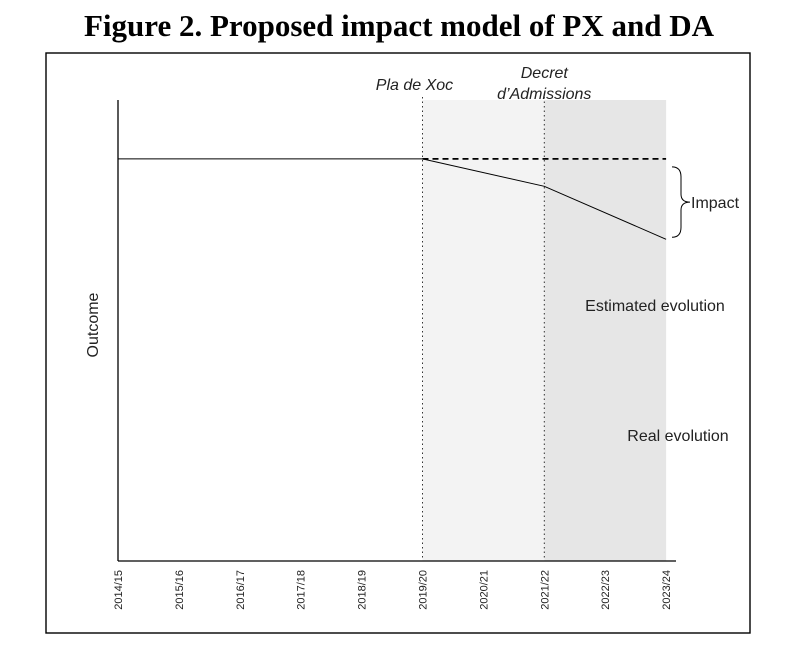 The image size is (798, 658). Describe the element at coordinates (681, 202) in the screenshot. I see `impact-brace` at that location.